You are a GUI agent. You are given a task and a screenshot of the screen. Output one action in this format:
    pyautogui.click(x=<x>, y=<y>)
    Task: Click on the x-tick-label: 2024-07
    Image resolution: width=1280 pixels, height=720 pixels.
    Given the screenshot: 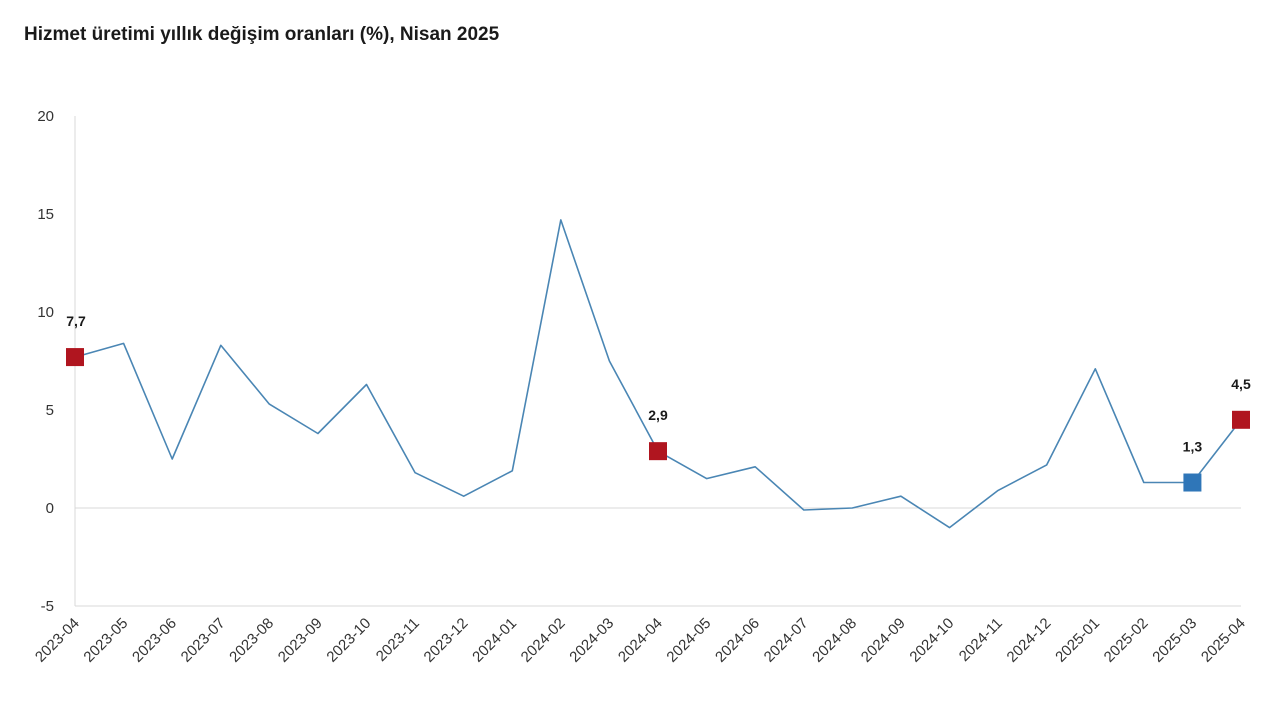 What is the action you would take?
    pyautogui.click(x=786, y=640)
    